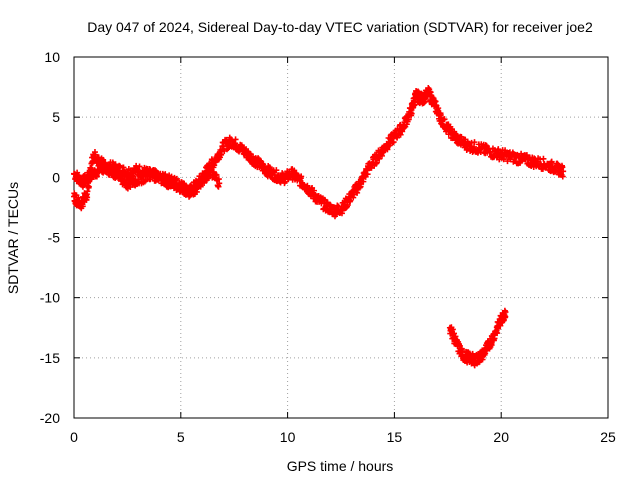 The width and height of the screenshot is (640, 480). I want to click on y-axis-label: SDTVAR / TECUs, so click(13, 238).